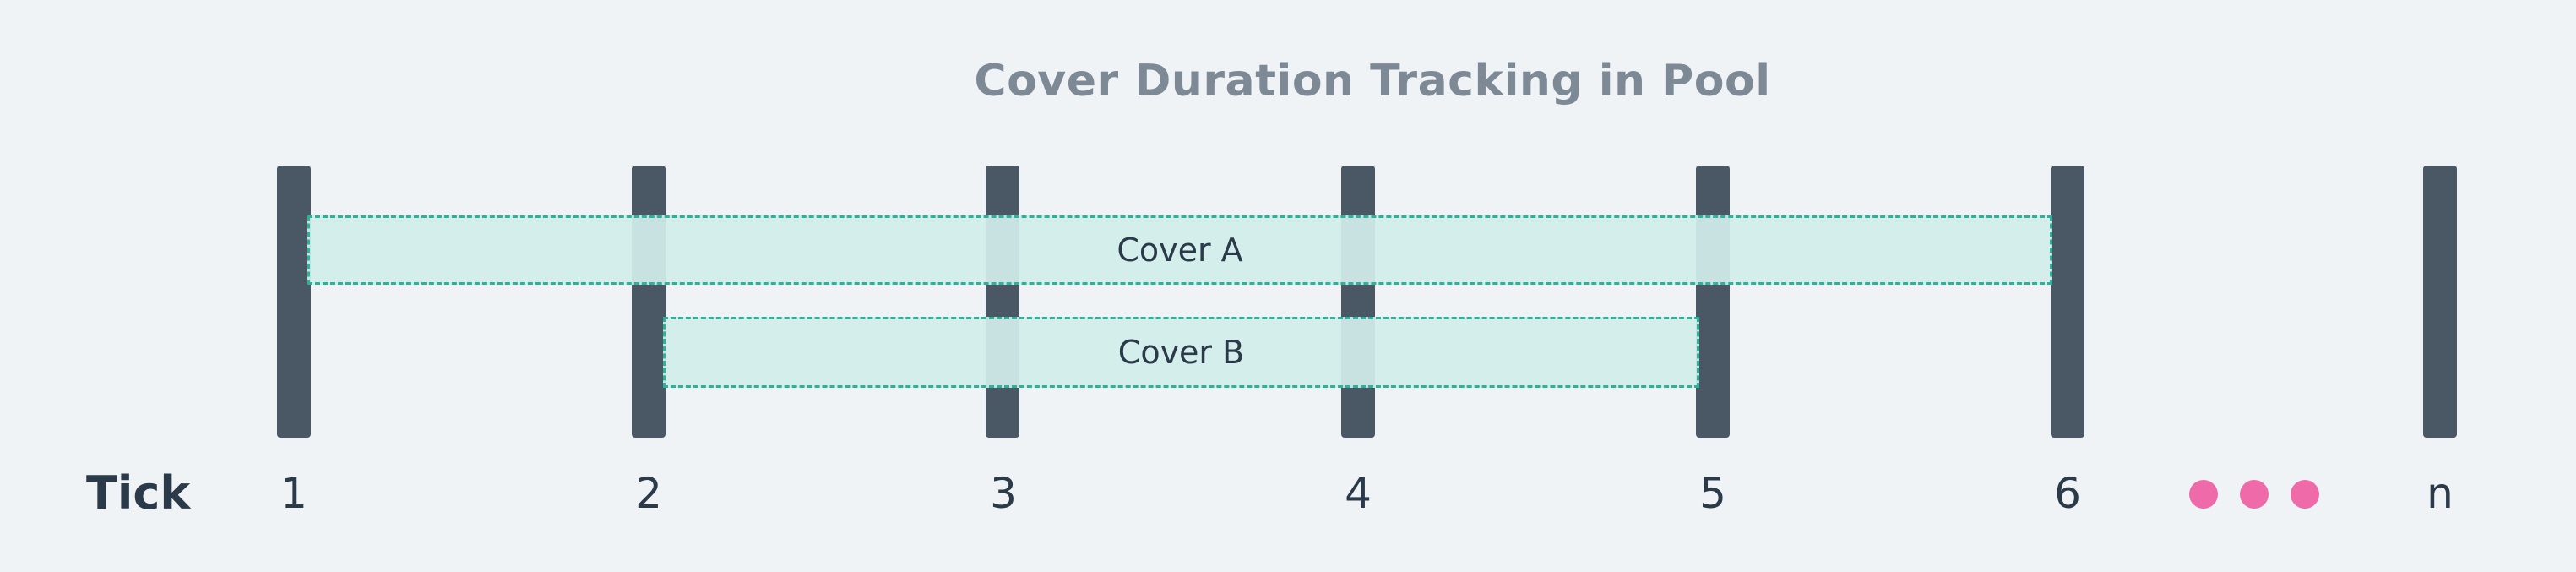 This screenshot has height=572, width=2576. Describe the element at coordinates (138, 493) in the screenshot. I see `tick-axis-label: Tick` at that location.